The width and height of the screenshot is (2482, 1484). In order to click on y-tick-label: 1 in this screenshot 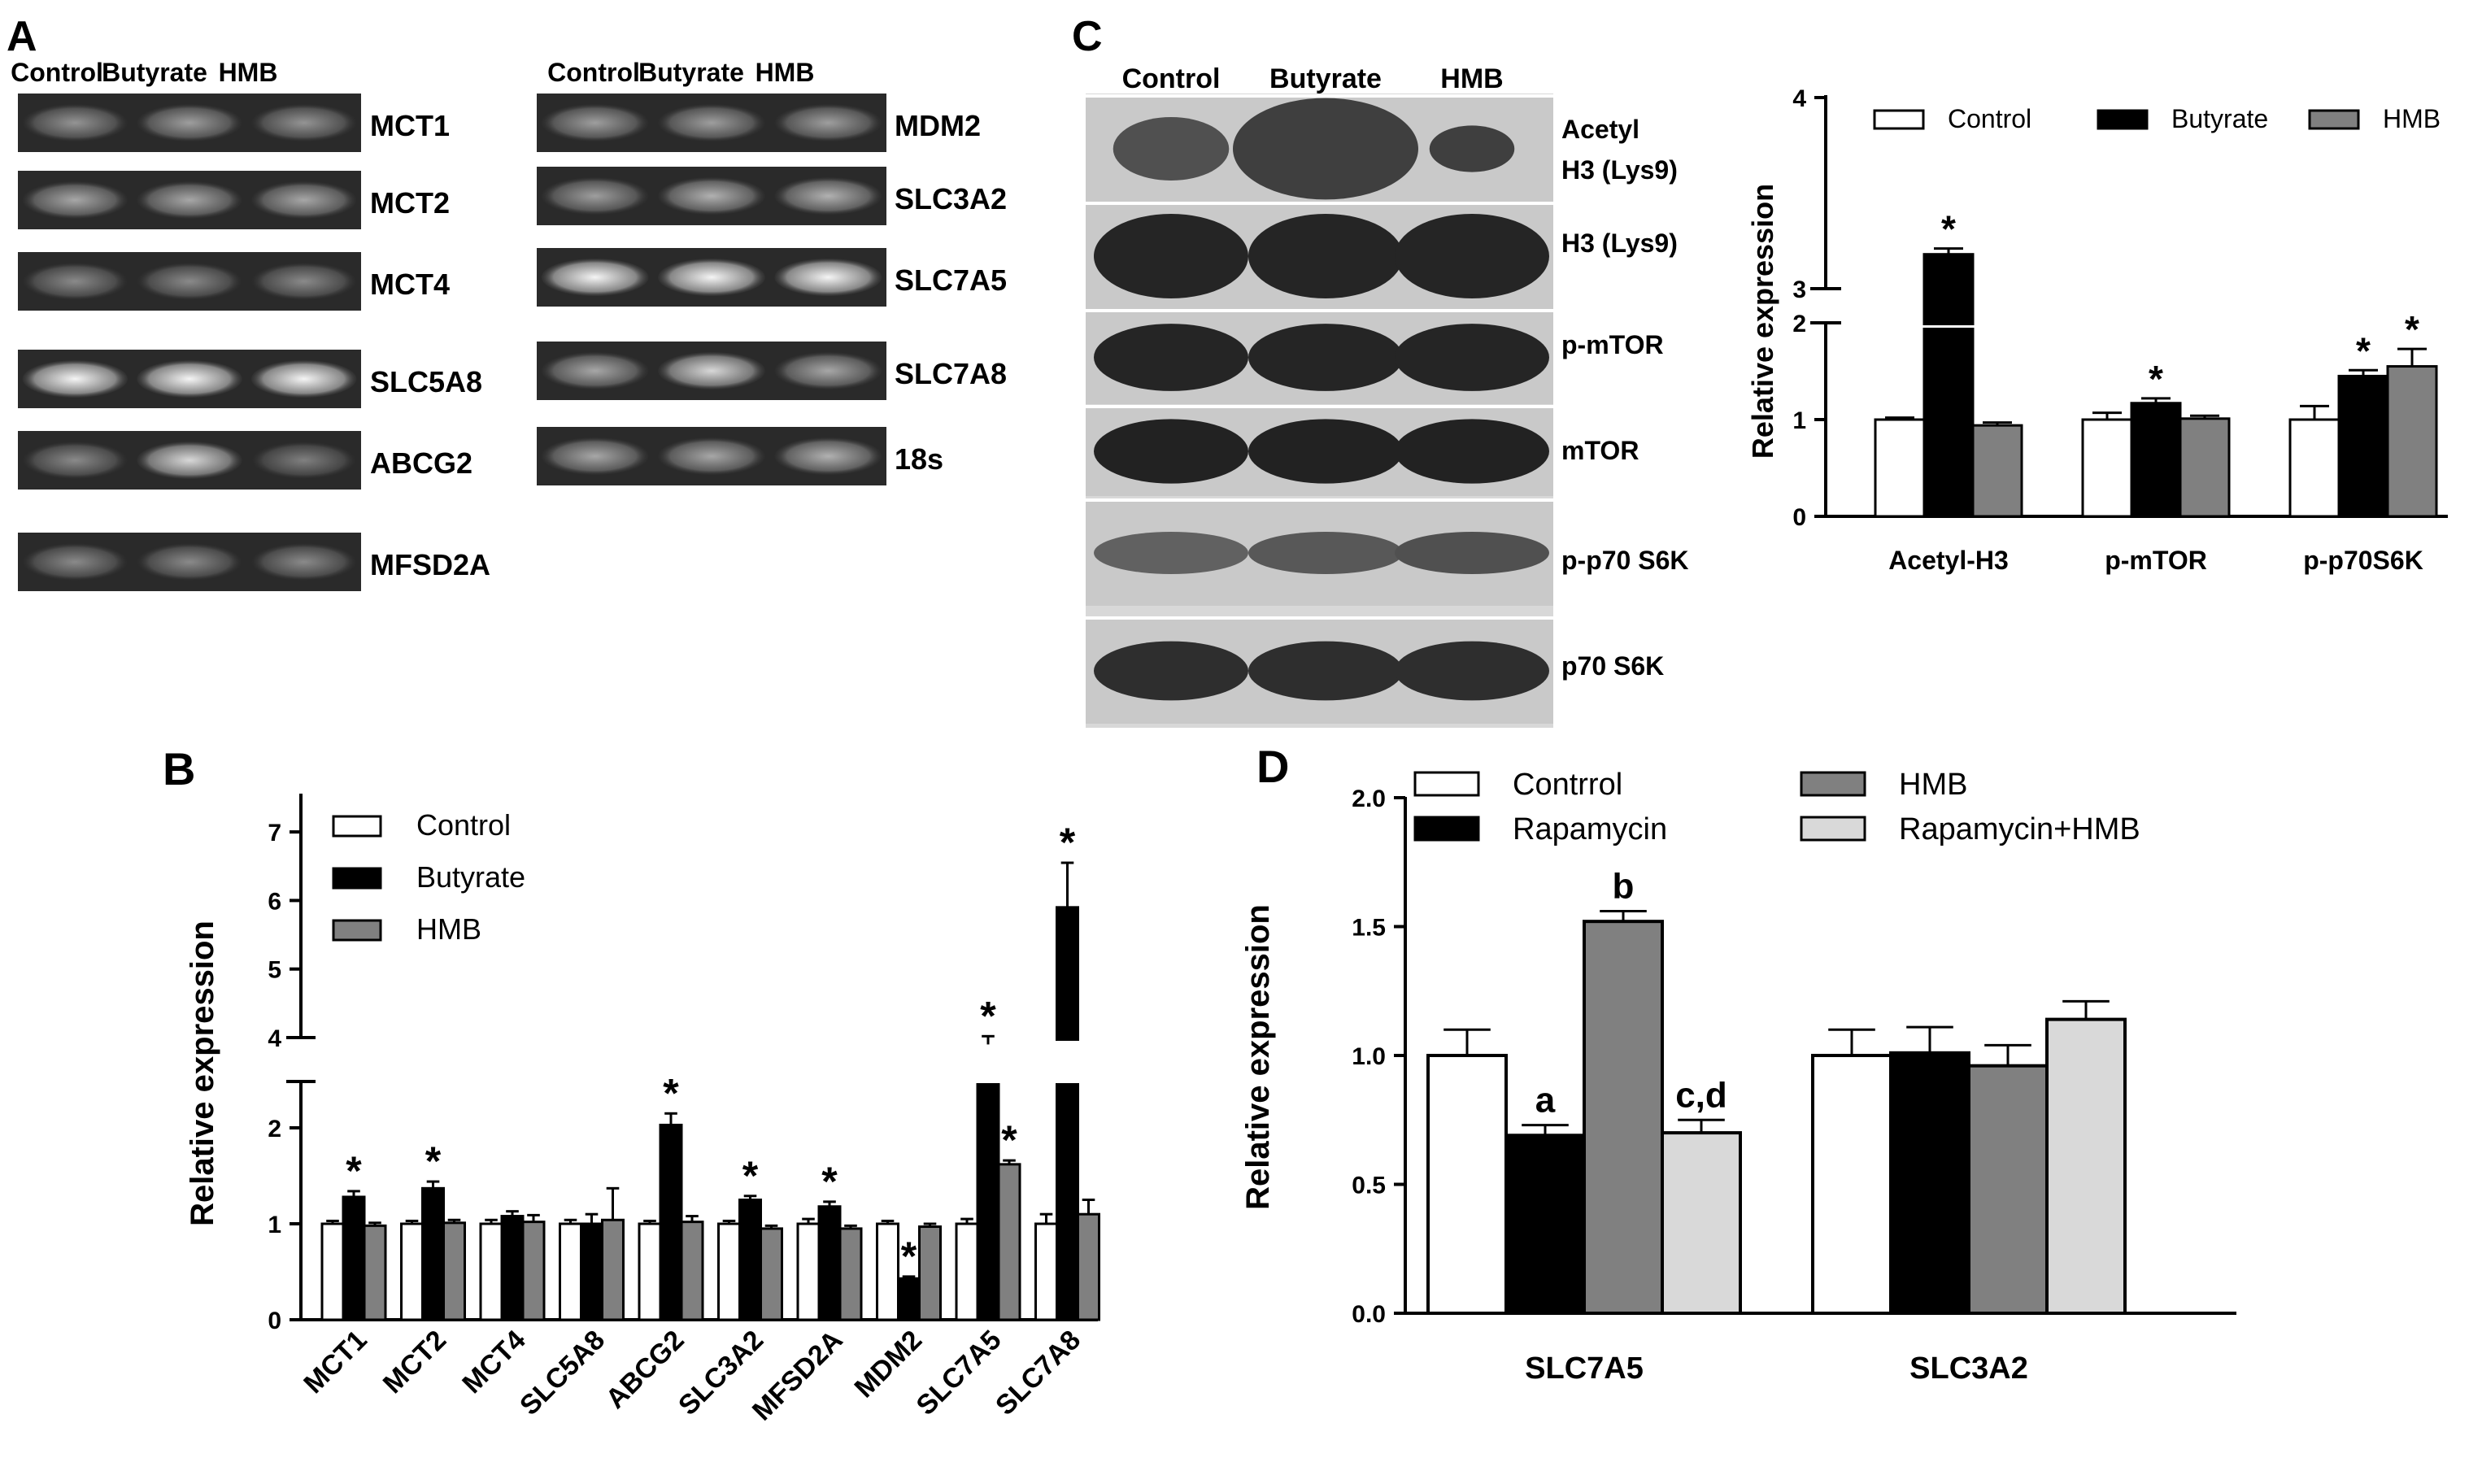, I will do `click(275, 1225)`.